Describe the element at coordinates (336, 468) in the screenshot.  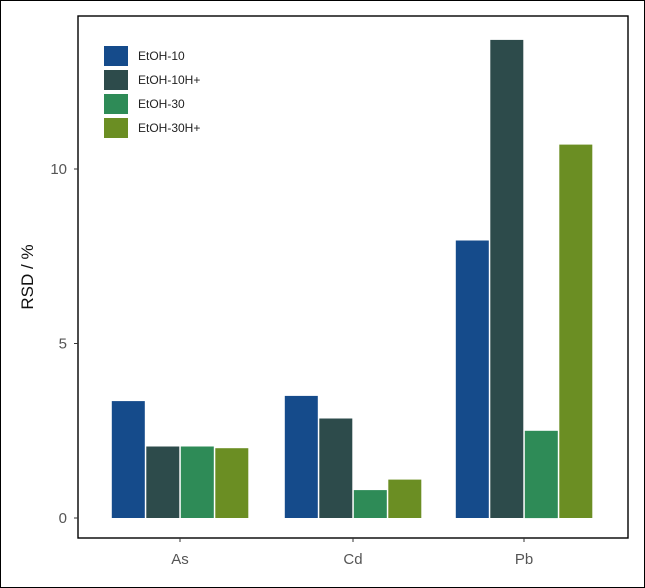
I see `bar-cd-etoh-10h` at that location.